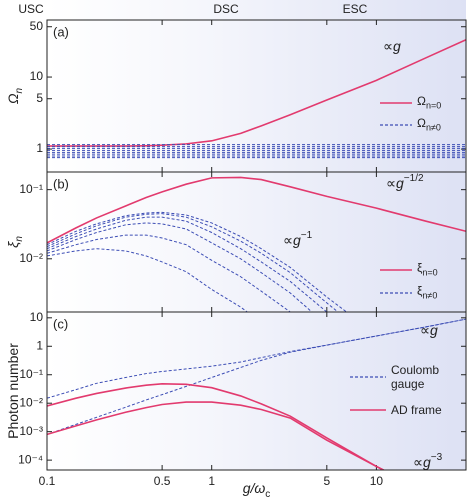  What do you see at coordinates (60, 323) in the screenshot?
I see `panel-label: (c)` at bounding box center [60, 323].